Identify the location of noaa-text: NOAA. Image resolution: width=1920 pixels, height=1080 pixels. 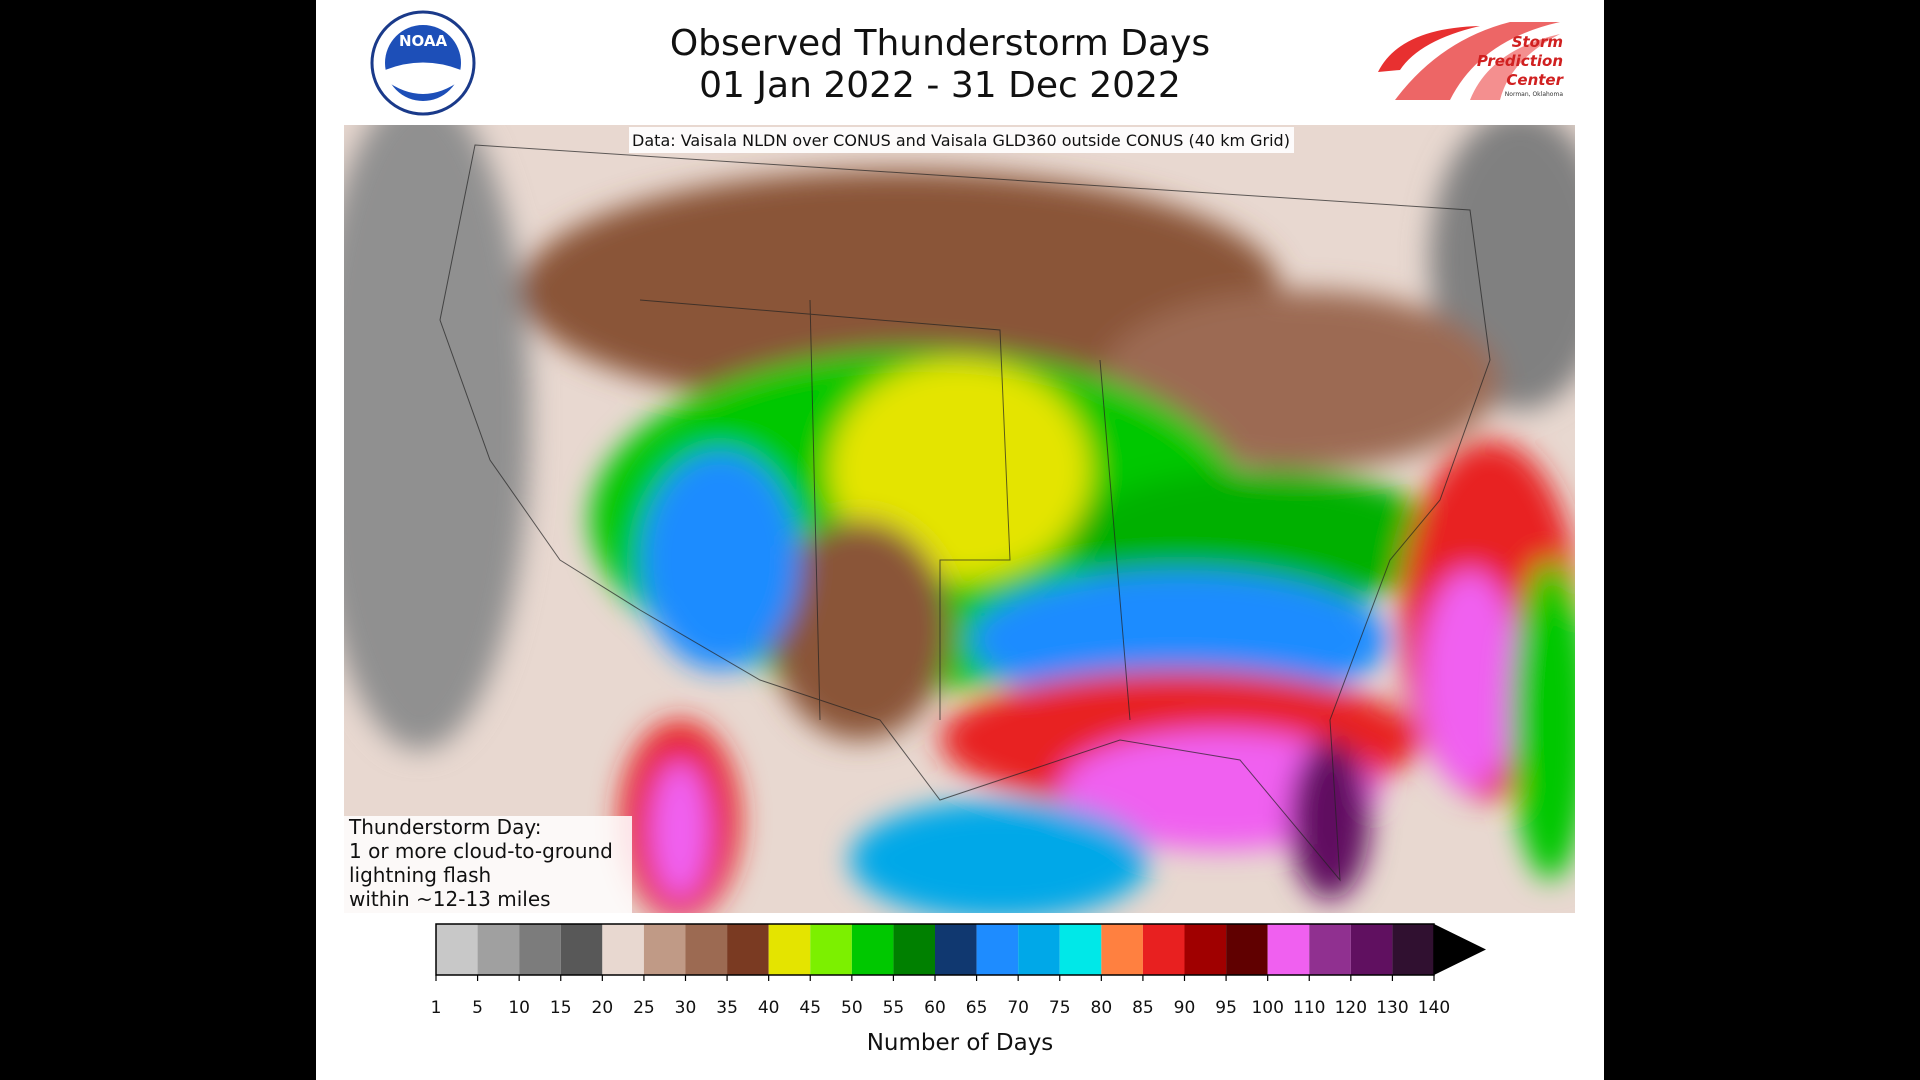
(423, 41).